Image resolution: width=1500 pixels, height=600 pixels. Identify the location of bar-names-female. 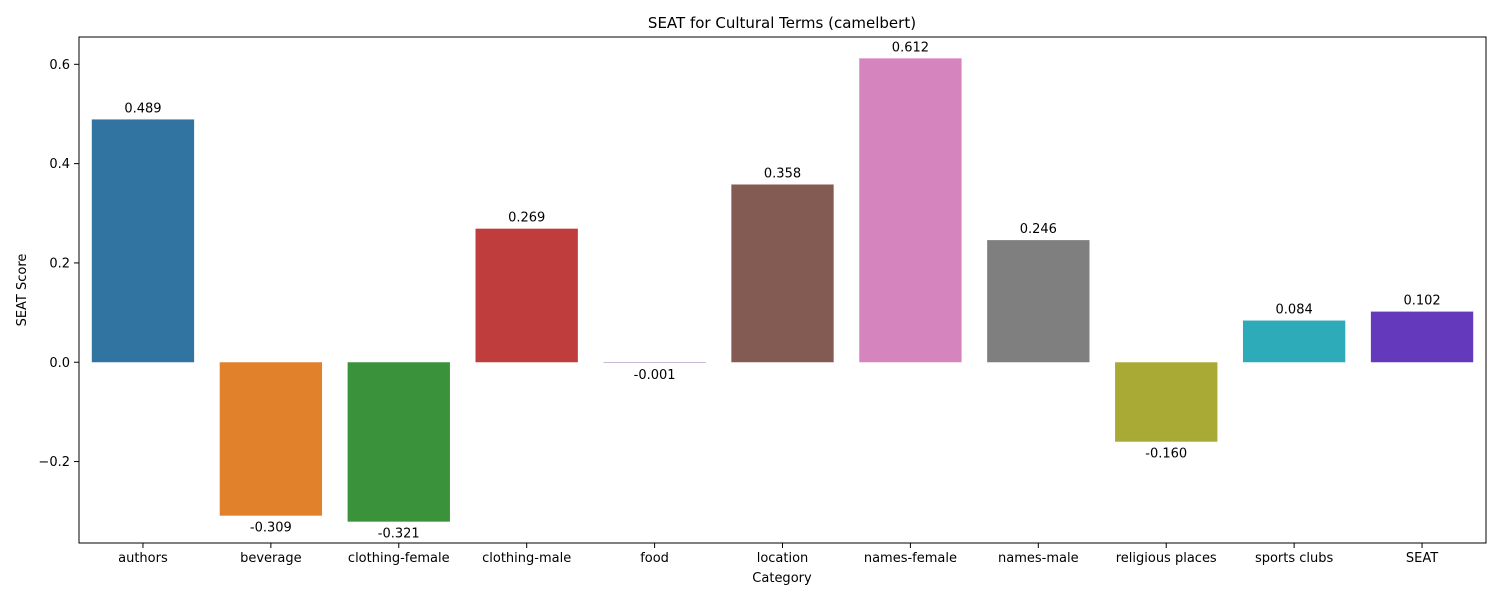
(910, 210).